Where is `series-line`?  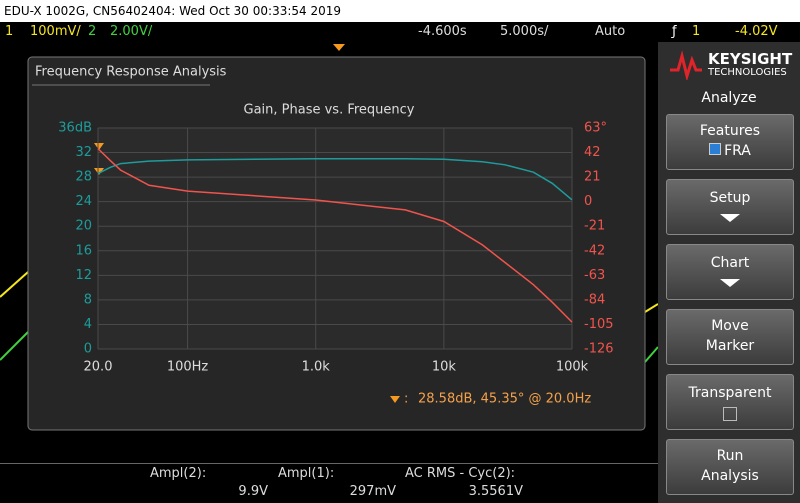
series-line is located at coordinates (335, 179).